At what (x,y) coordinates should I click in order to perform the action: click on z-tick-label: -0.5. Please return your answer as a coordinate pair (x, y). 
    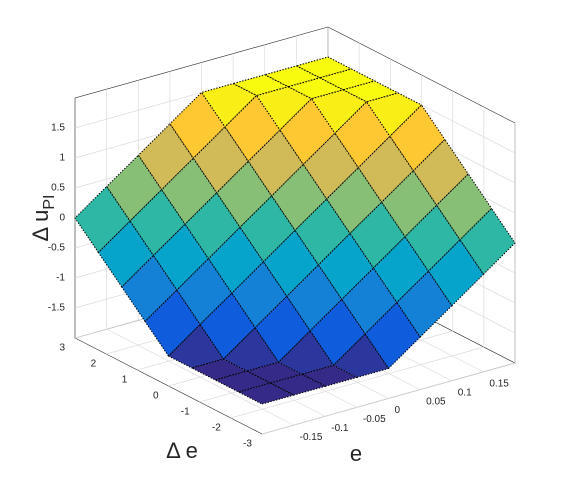
    Looking at the image, I should click on (57, 248).